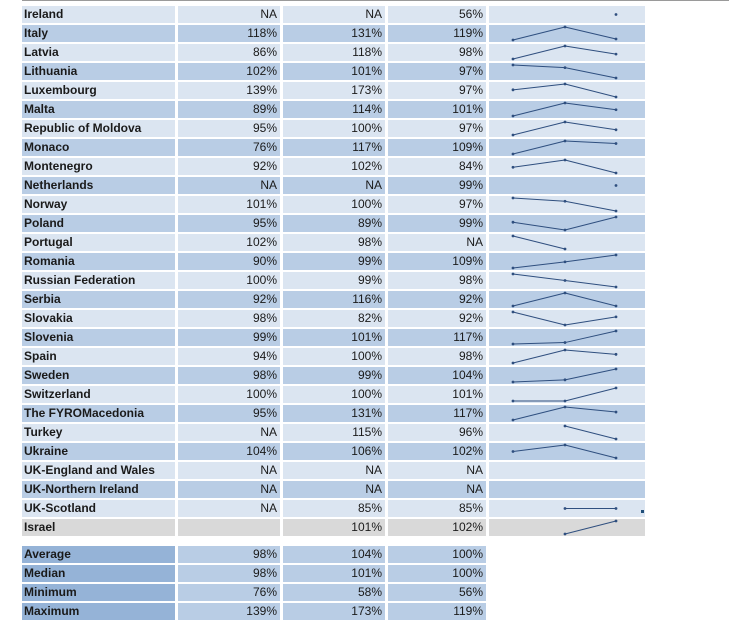 The height and width of the screenshot is (636, 729). Describe the element at coordinates (642, 511) in the screenshot. I see `selection-handle` at that location.